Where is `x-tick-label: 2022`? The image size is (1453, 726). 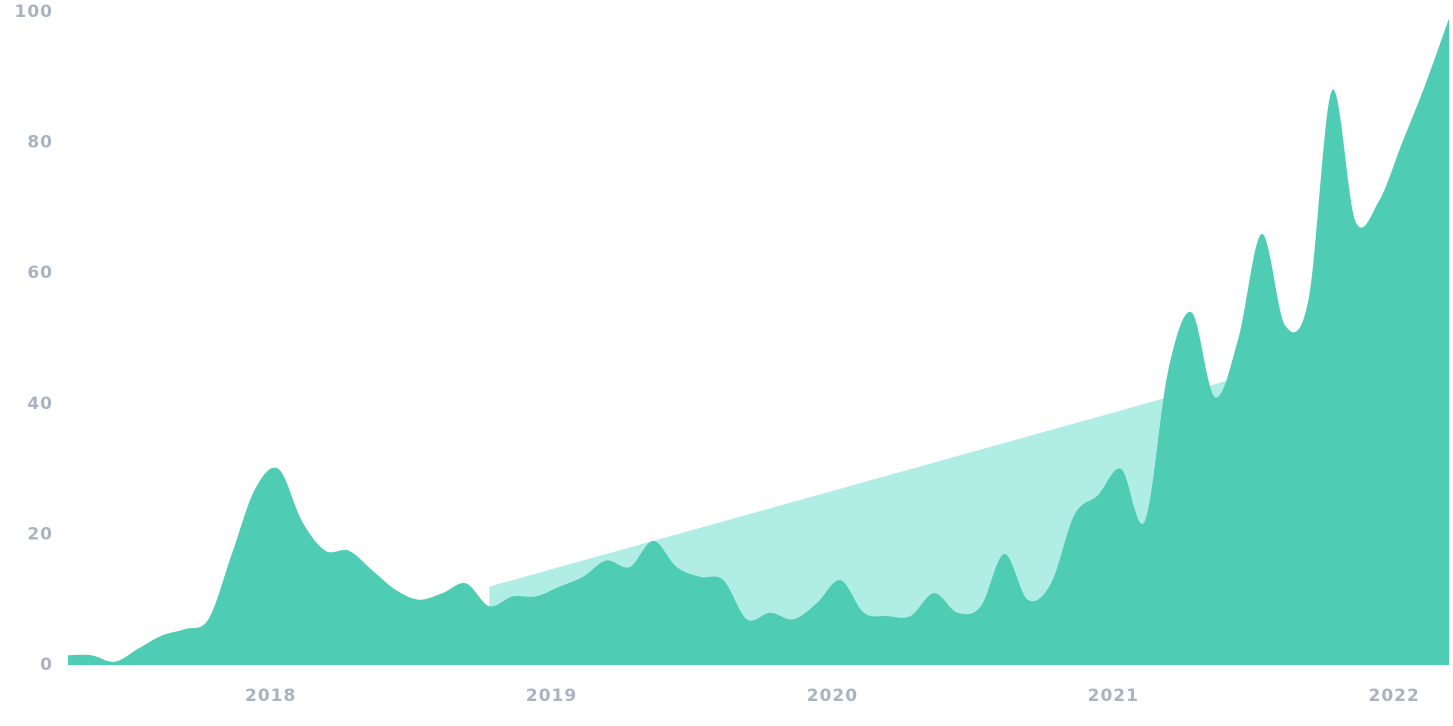 x-tick-label: 2022 is located at coordinates (1394, 696).